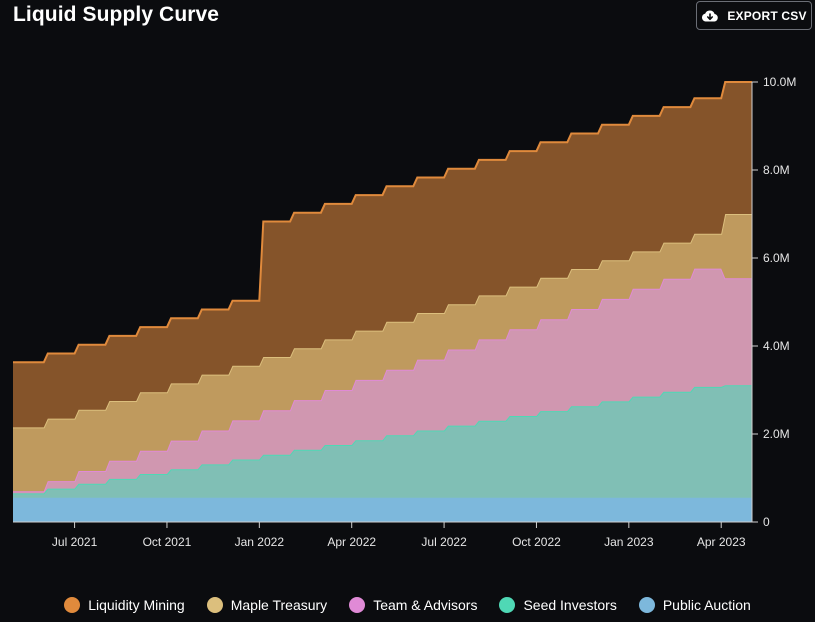  What do you see at coordinates (767, 15) in the screenshot?
I see `export-csv-label: EXPORT CSV` at bounding box center [767, 15].